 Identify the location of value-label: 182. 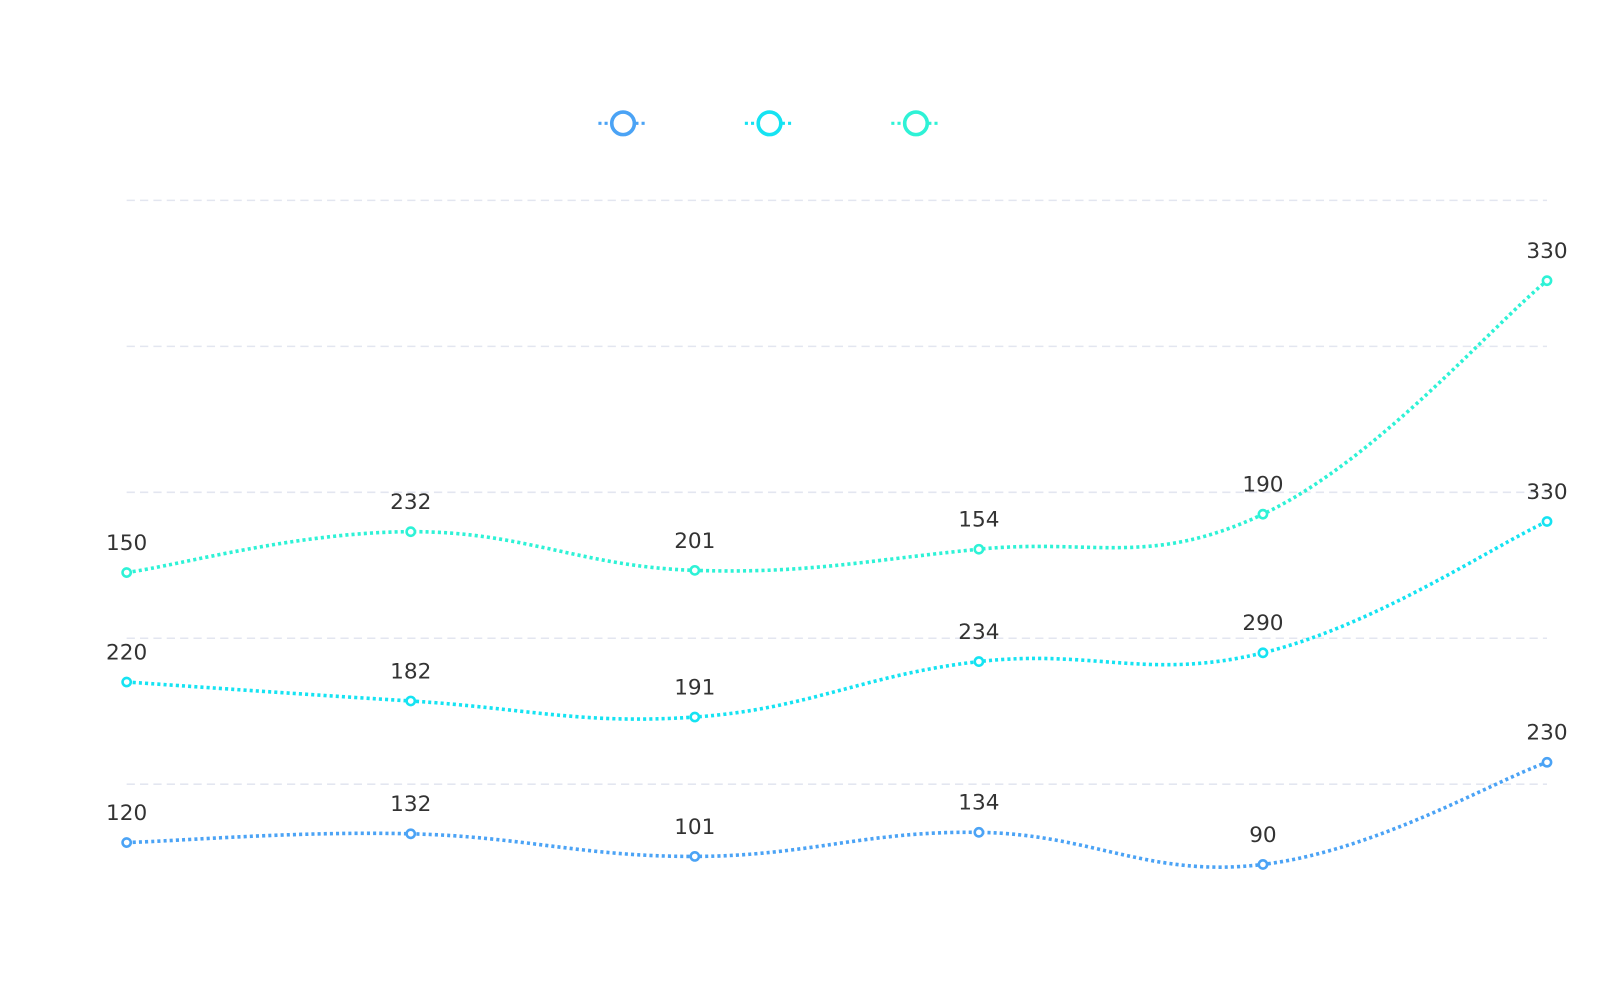
(410, 671).